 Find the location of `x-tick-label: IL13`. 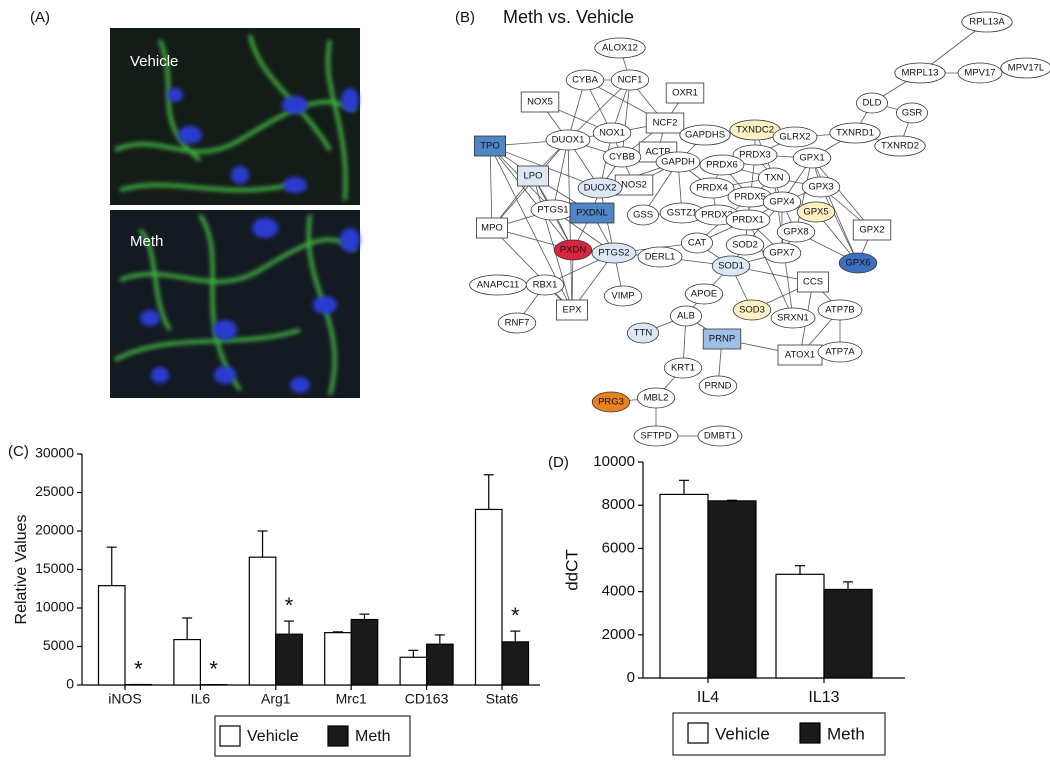

x-tick-label: IL13 is located at coordinates (823, 697).